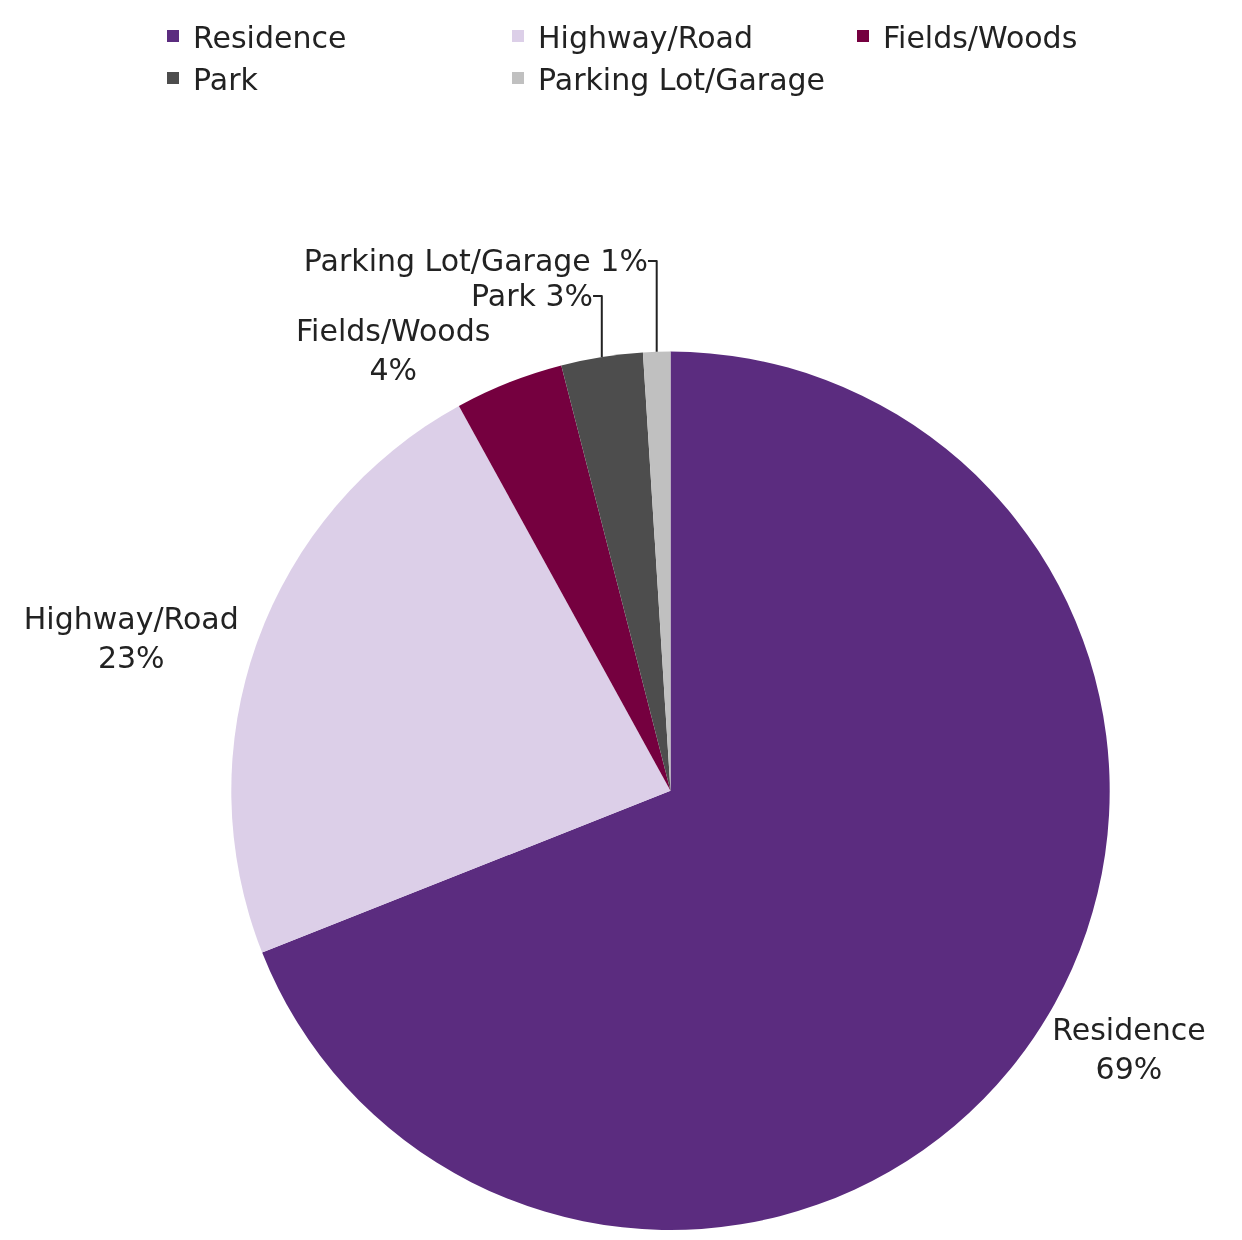  Describe the element at coordinates (226, 79) in the screenshot. I see `legend-label: Park` at that location.